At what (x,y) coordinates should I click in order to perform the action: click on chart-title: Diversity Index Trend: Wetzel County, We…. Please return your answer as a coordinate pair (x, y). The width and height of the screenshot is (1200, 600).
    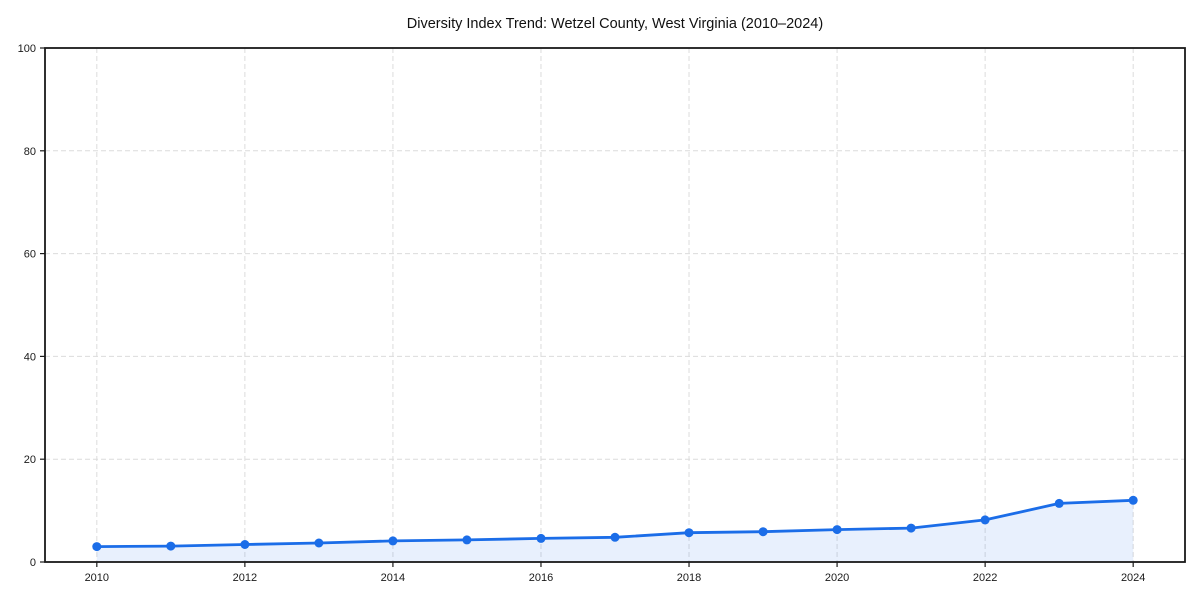
    Looking at the image, I should click on (615, 24).